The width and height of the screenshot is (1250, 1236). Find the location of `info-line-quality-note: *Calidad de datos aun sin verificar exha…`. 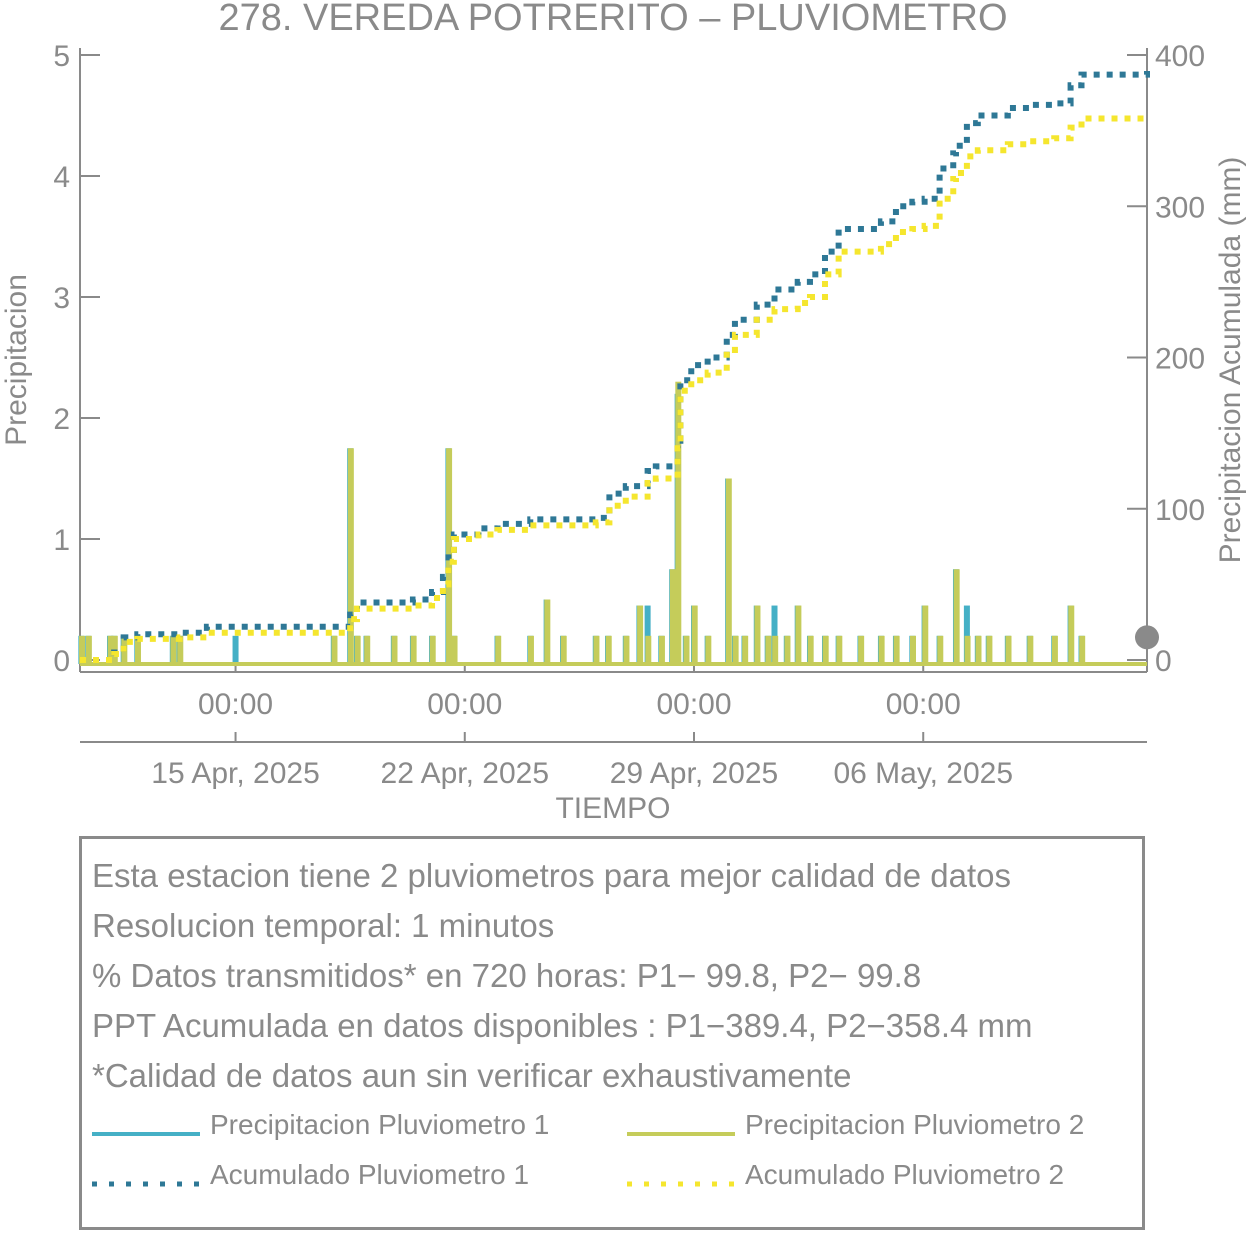

info-line-quality-note: *Calidad de datos aun sin verificar exha… is located at coordinates (472, 1075).